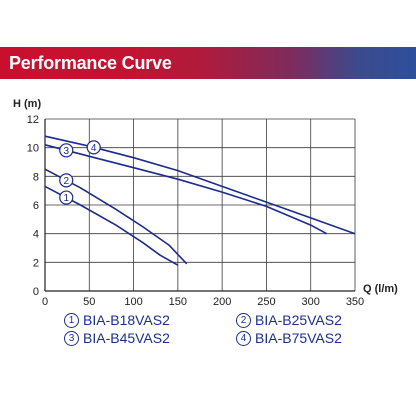 The height and width of the screenshot is (416, 416). What do you see at coordinates (243, 320) in the screenshot?
I see `legend-marker-2: 2` at bounding box center [243, 320].